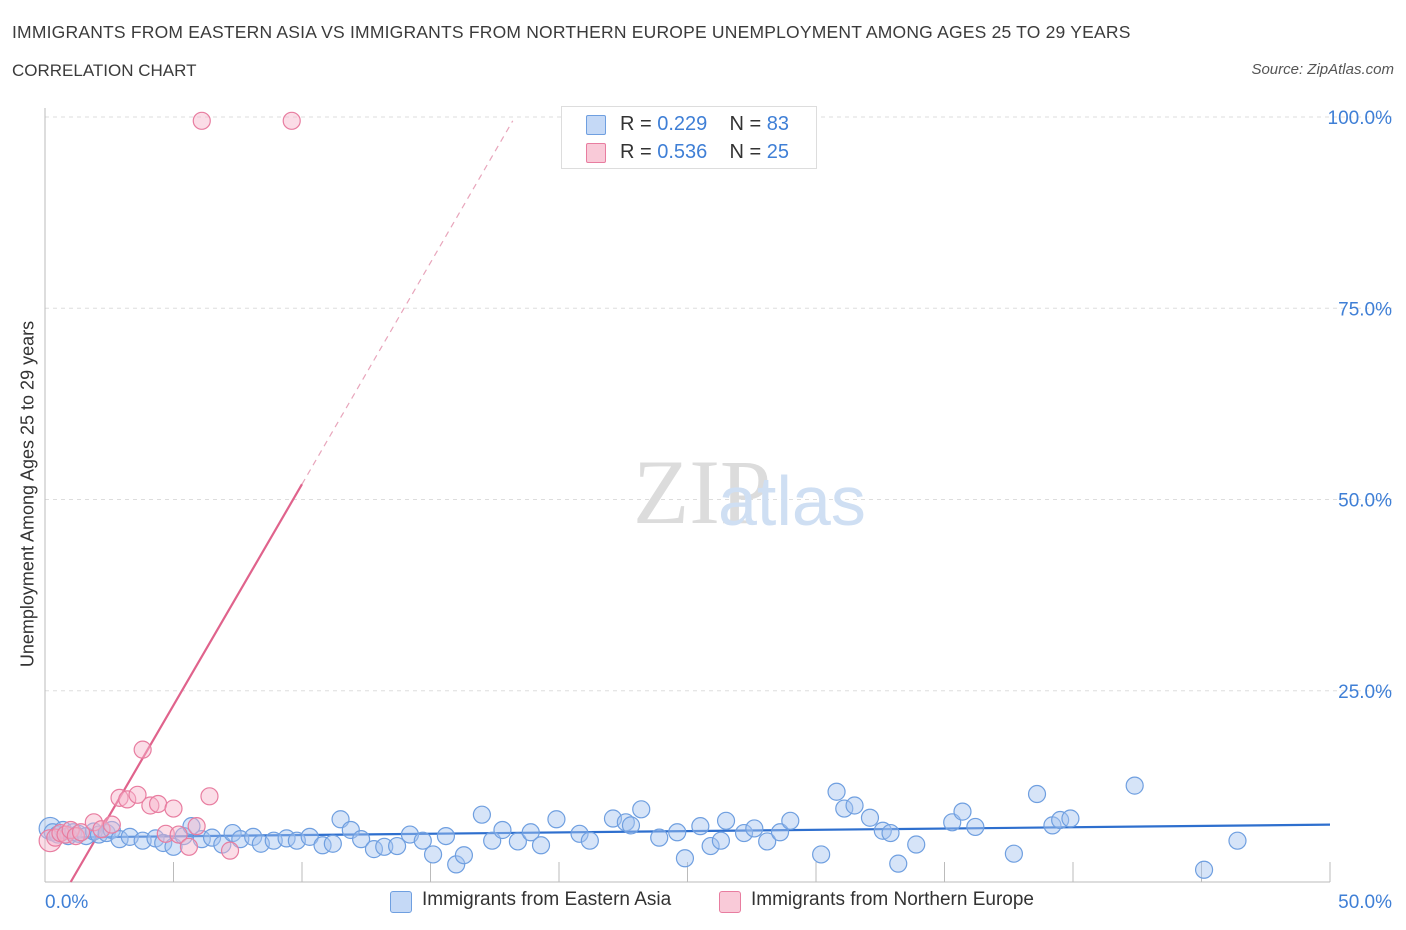 The width and height of the screenshot is (1406, 930). What do you see at coordinates (1322, 69) in the screenshot?
I see `source-attribution: Source: ZipAtlas.com` at bounding box center [1322, 69].